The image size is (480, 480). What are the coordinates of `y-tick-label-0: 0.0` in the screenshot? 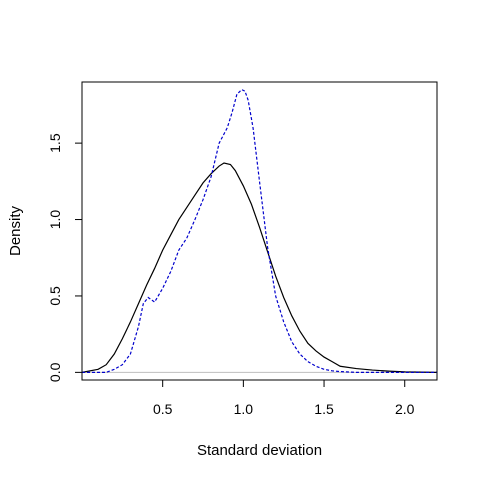 It's located at (55, 372).